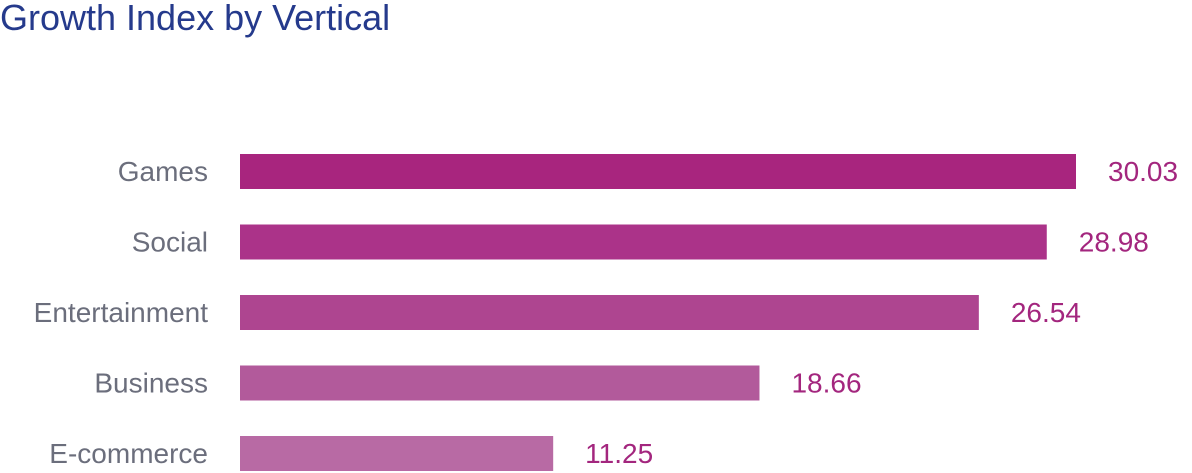 The width and height of the screenshot is (1192, 473). What do you see at coordinates (170, 242) in the screenshot?
I see `category-label: Social` at bounding box center [170, 242].